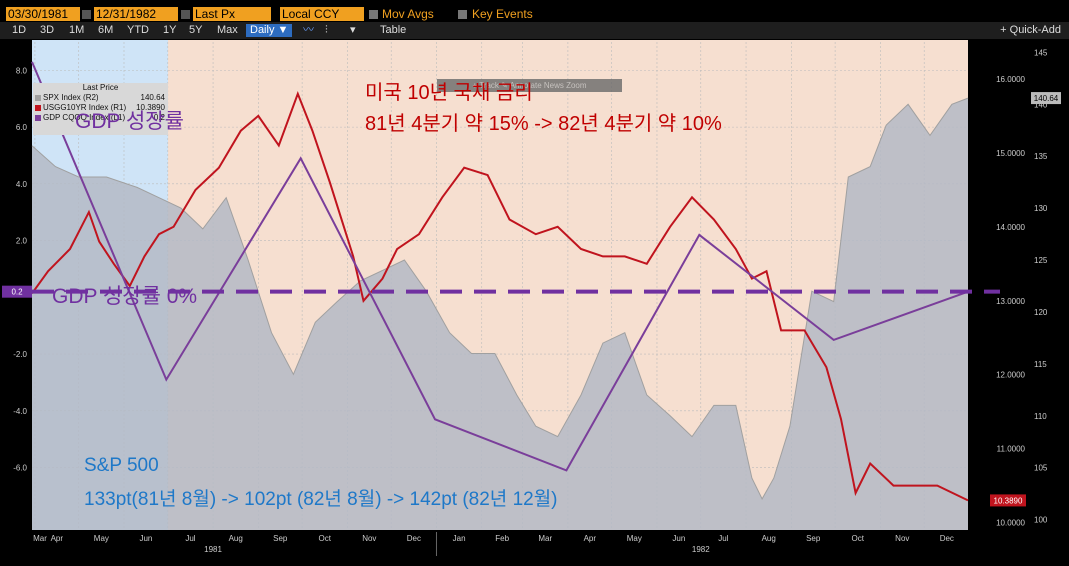 Image resolution: width=1069 pixels, height=566 pixels. I want to click on key-events-label: Key Events, so click(502, 14).